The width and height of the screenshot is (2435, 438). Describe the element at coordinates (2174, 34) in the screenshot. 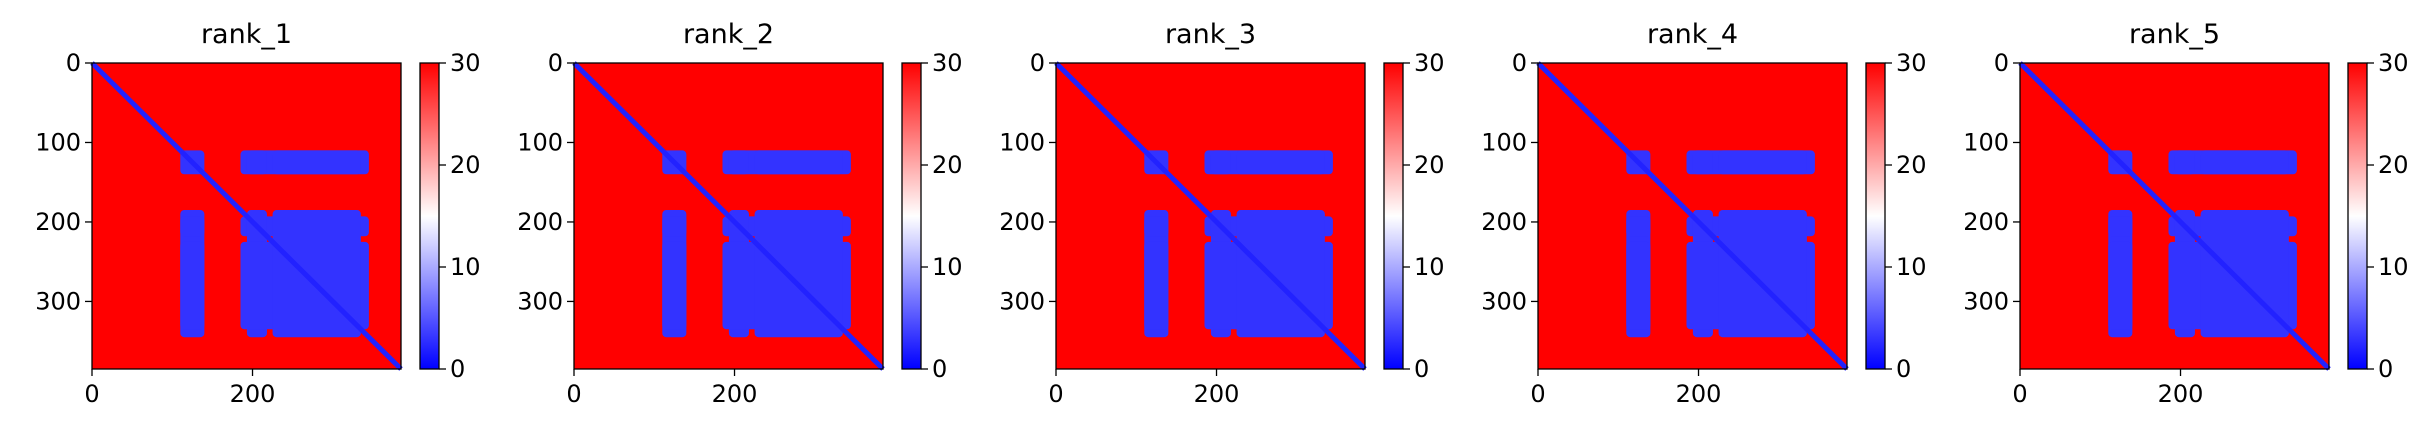

I see `chart-title: rank_5` at that location.